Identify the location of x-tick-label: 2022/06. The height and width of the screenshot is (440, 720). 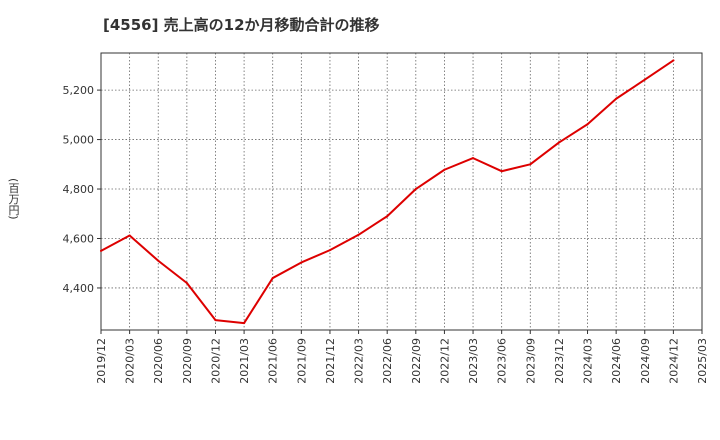
(387, 361).